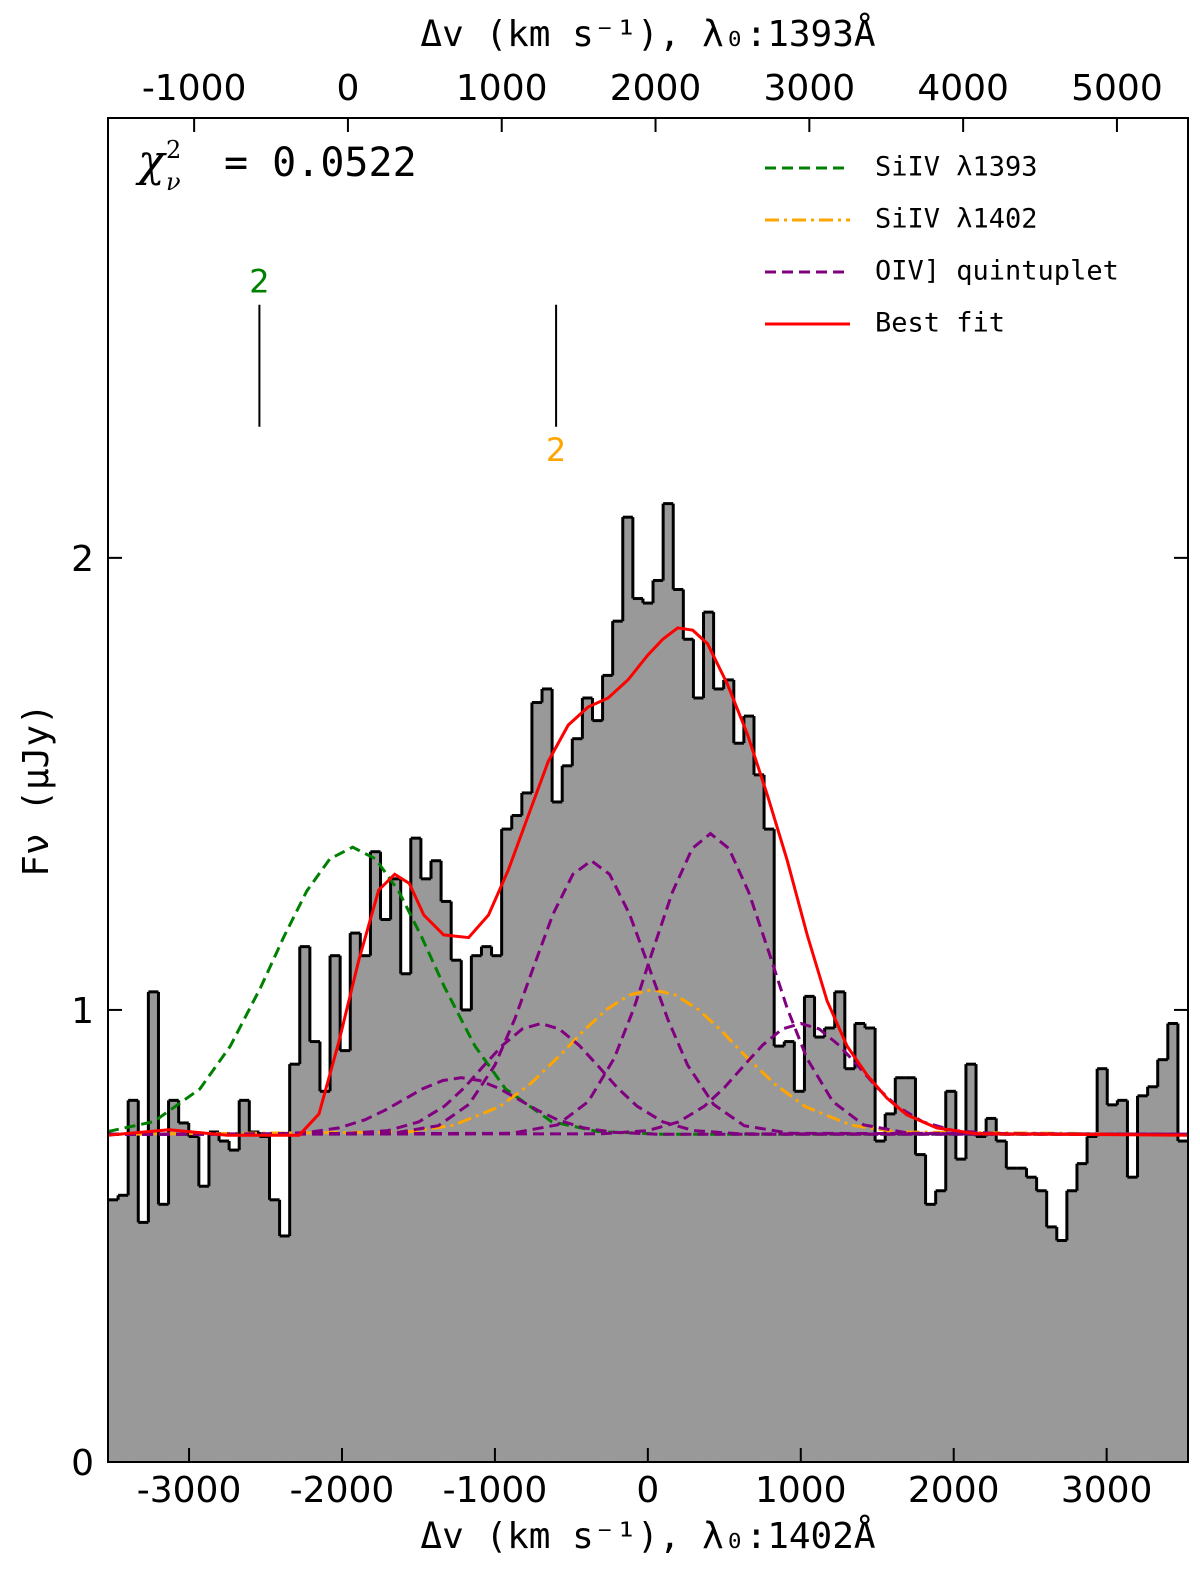  I want to click on x2-tick-label: 5000, so click(1117, 88).